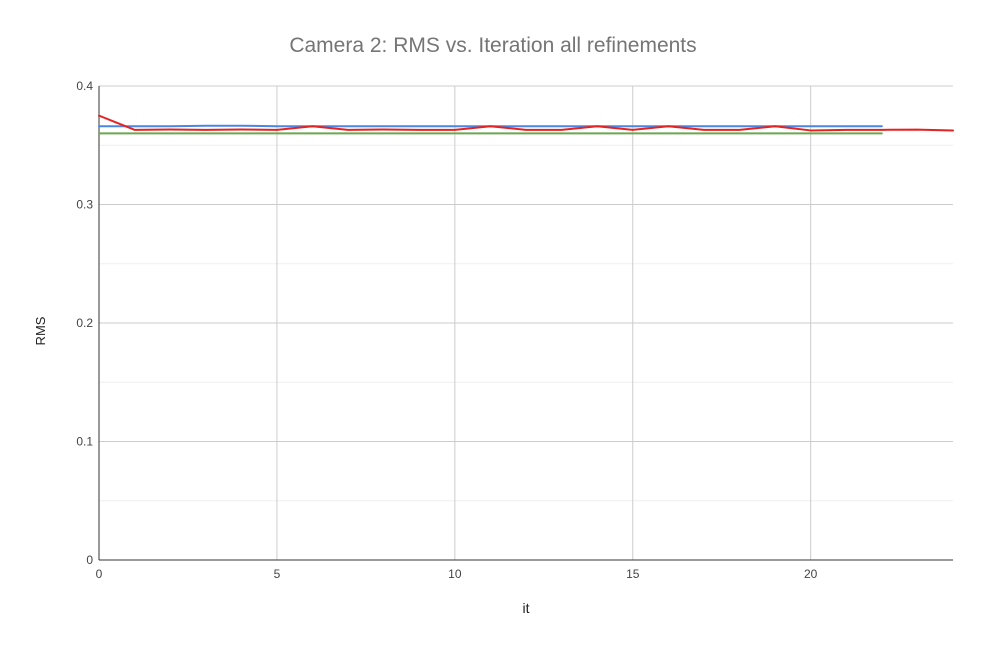 The height and width of the screenshot is (652, 985). What do you see at coordinates (40, 330) in the screenshot?
I see `y-axis-label: RMS` at bounding box center [40, 330].